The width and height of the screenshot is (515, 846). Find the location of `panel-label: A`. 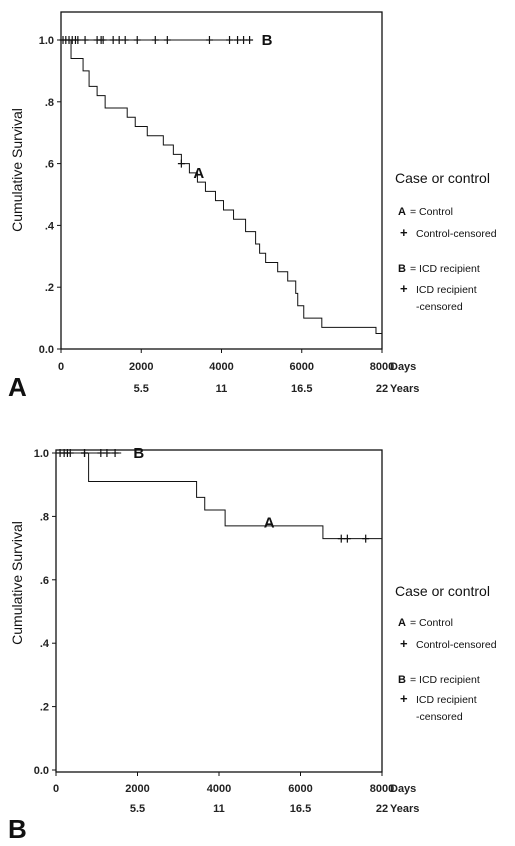

panel-label: A is located at coordinates (17, 387).